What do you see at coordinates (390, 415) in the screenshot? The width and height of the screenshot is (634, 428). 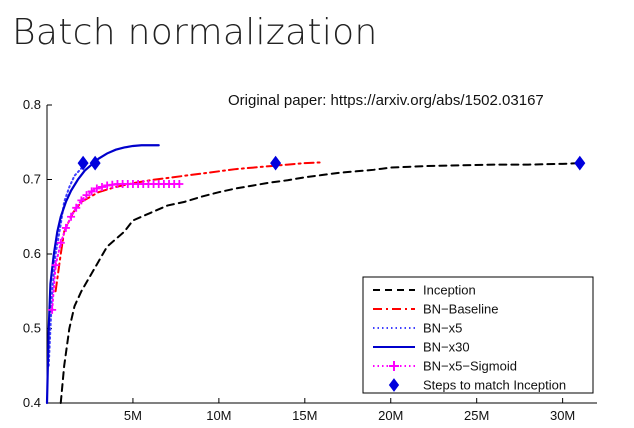 I see `x-tick-label: 20M` at bounding box center [390, 415].